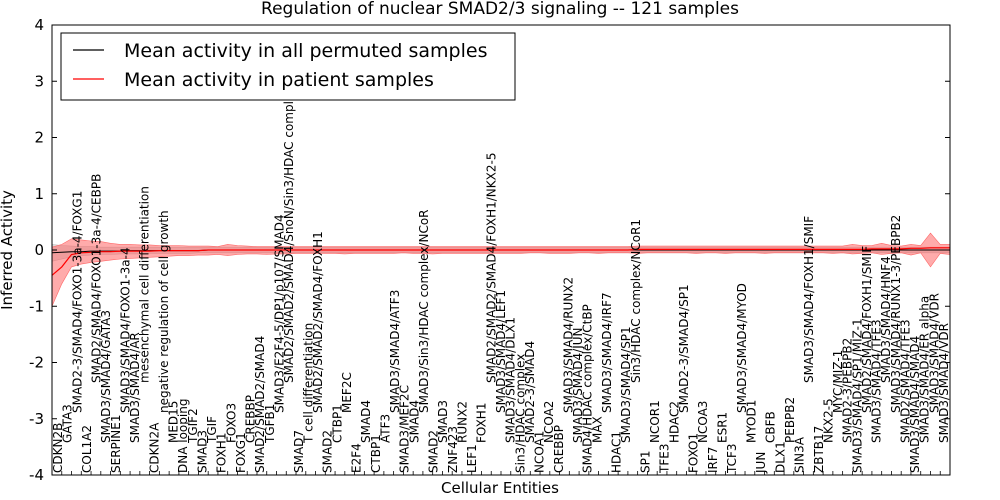  Describe the element at coordinates (501, 351) in the screenshot. I see `x-tick-label: SMAD3/SMAD4/LEF1` at that location.